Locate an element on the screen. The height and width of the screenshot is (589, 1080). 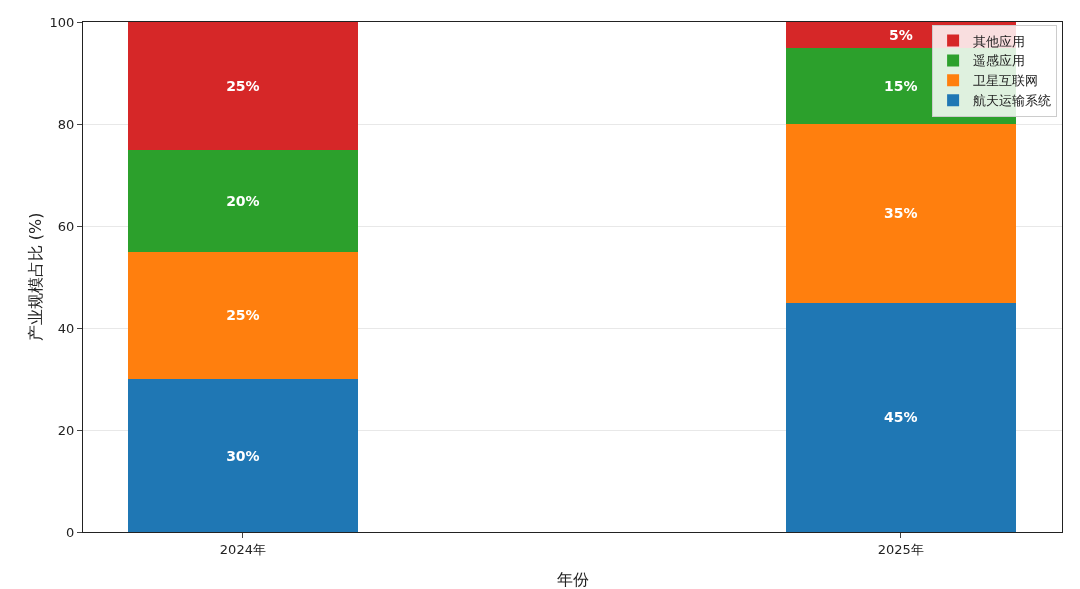
y-tick-label: 40 is located at coordinates (66, 328).